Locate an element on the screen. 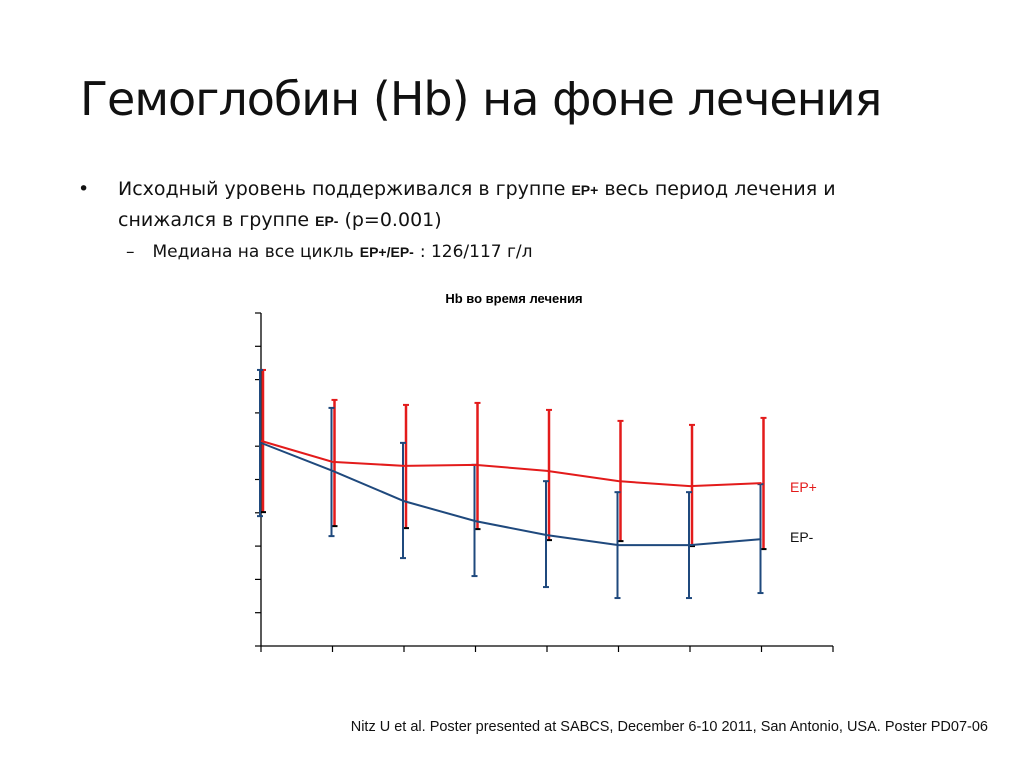  legend-ep-plus: EP+ is located at coordinates (803, 487).